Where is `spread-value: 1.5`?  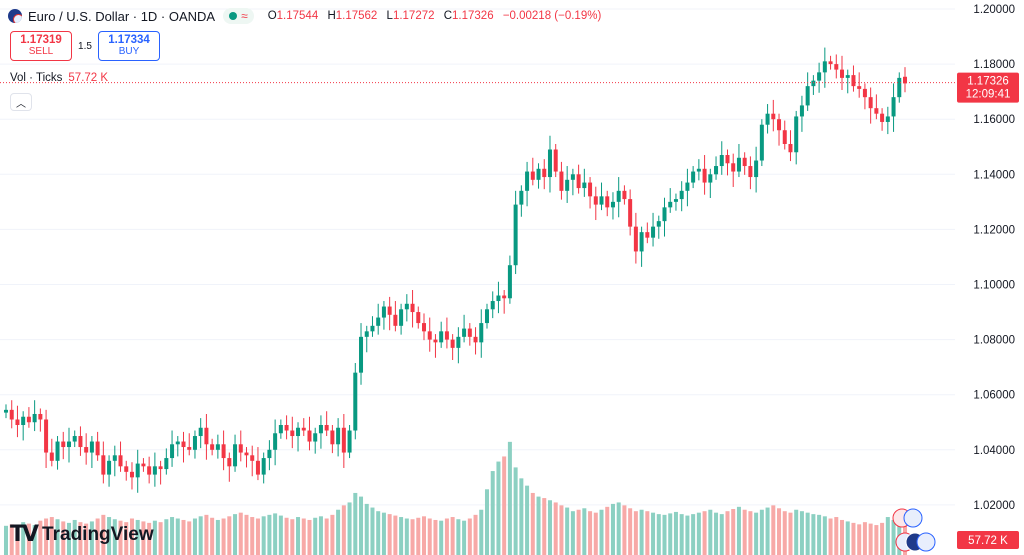 spread-value: 1.5 is located at coordinates (85, 46).